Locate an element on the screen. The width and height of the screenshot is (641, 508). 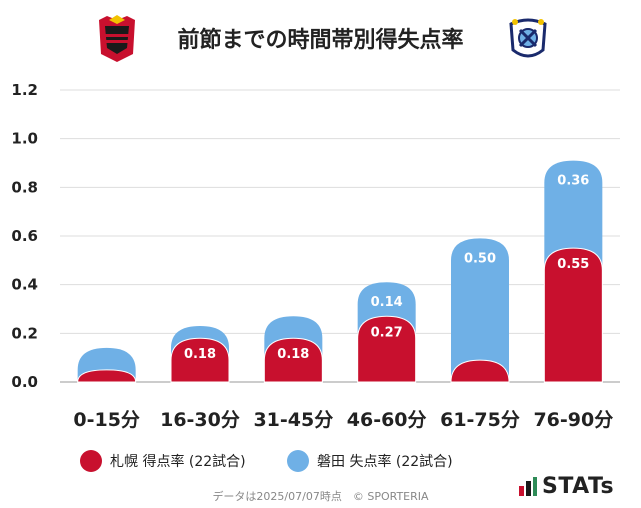
y-tick-label: 0.6 is located at coordinates (24, 236).